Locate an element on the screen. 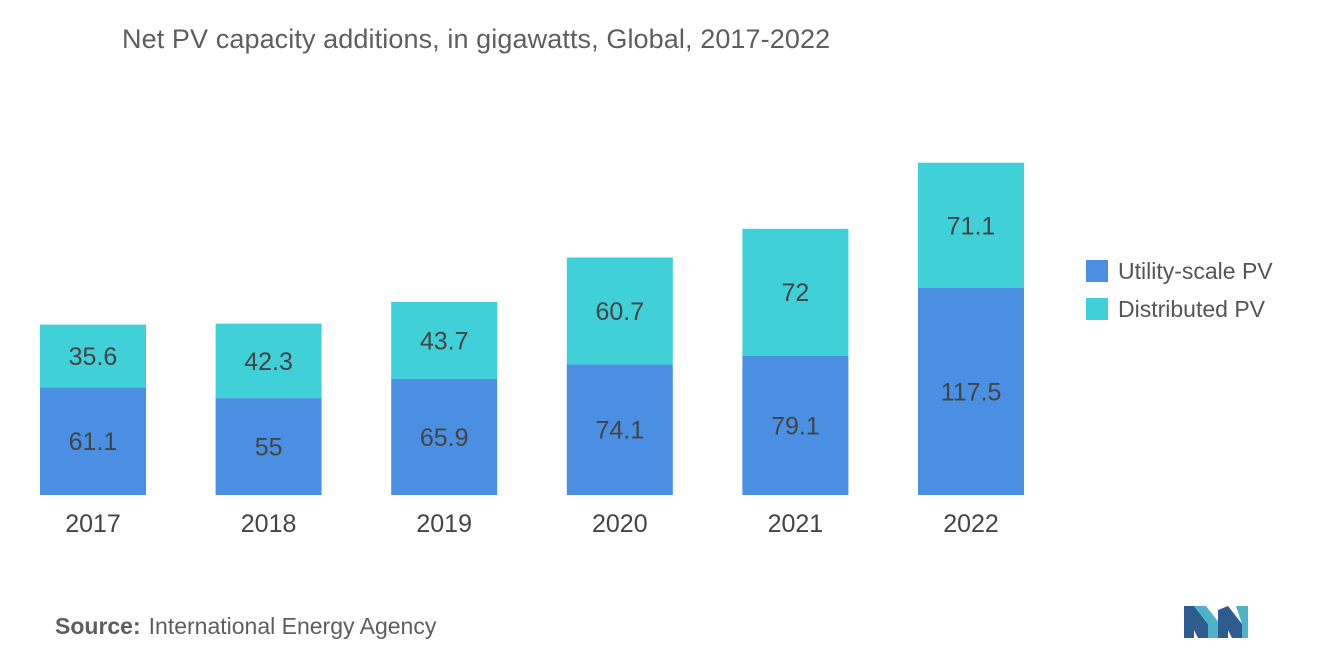 The image size is (1320, 665). data-label-distributed-2022: 71.1 is located at coordinates (971, 226).